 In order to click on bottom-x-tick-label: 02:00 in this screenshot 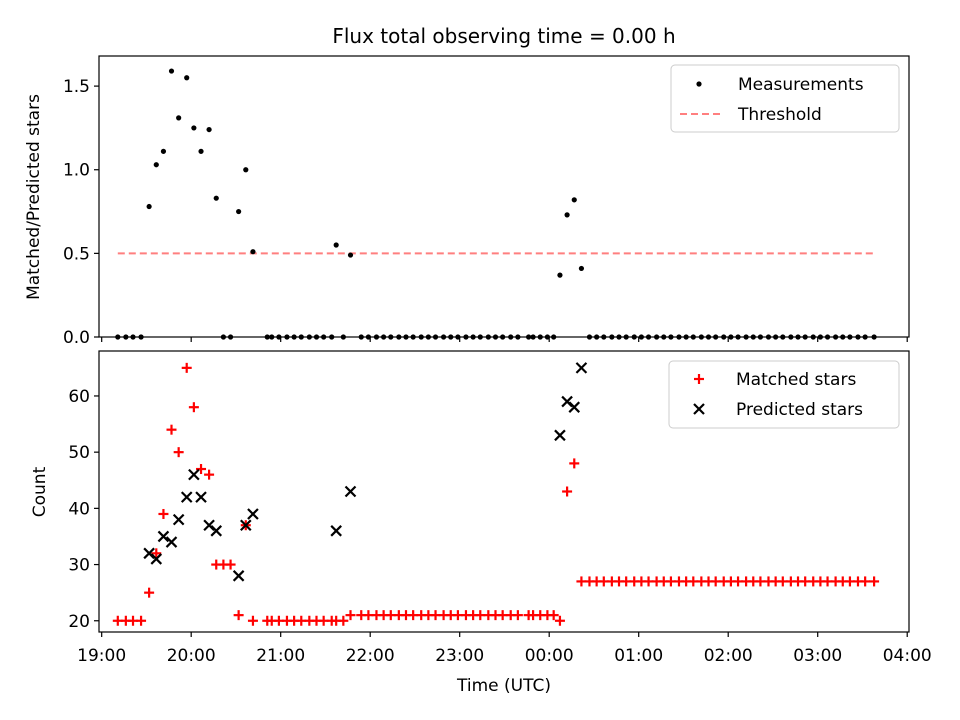, I will do `click(728, 656)`.